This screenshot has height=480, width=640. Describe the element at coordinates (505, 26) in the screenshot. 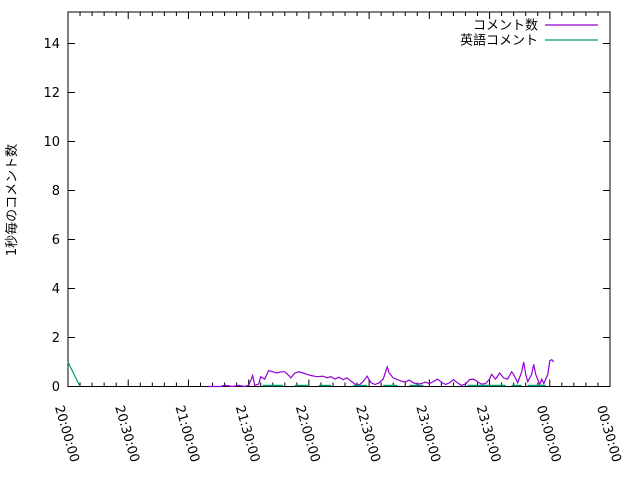

I see `legend-label-comment-count: コメント数` at that location.